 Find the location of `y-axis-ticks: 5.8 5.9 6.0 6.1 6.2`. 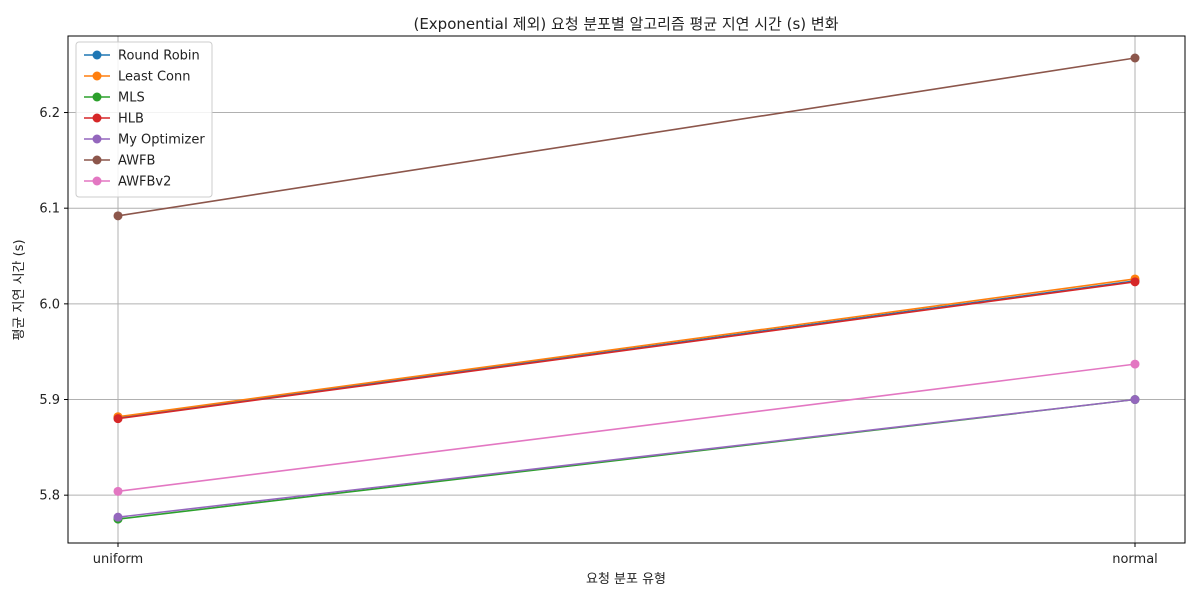

y-axis-ticks: 5.8 5.9 6.0 6.1 6.2 is located at coordinates (53, 305).